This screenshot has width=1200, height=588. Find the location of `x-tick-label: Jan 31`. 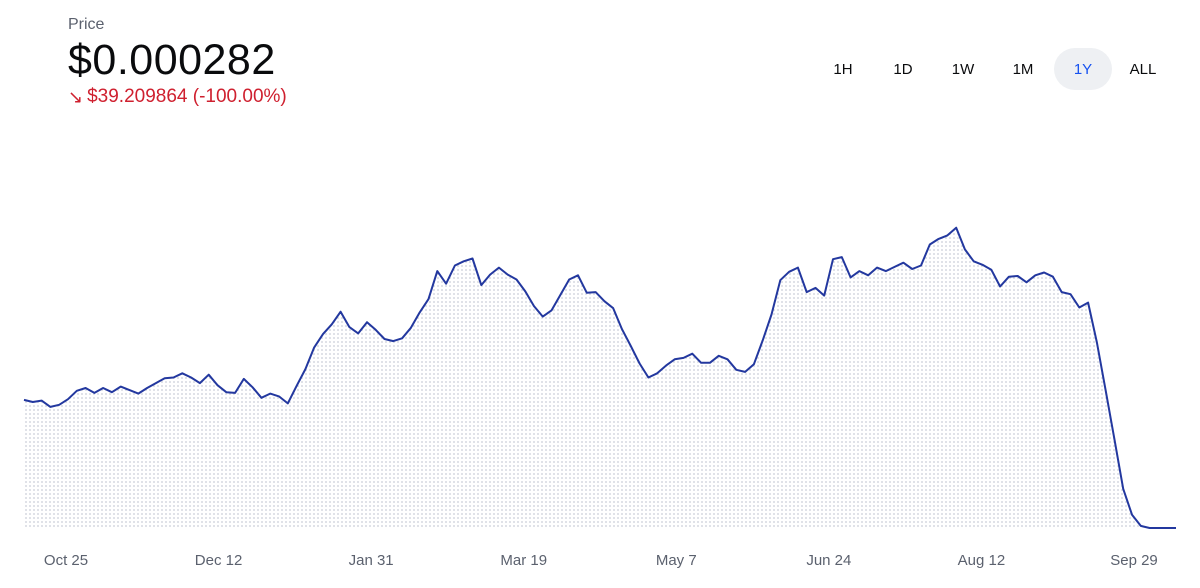

x-tick-label: Jan 31 is located at coordinates (371, 560).